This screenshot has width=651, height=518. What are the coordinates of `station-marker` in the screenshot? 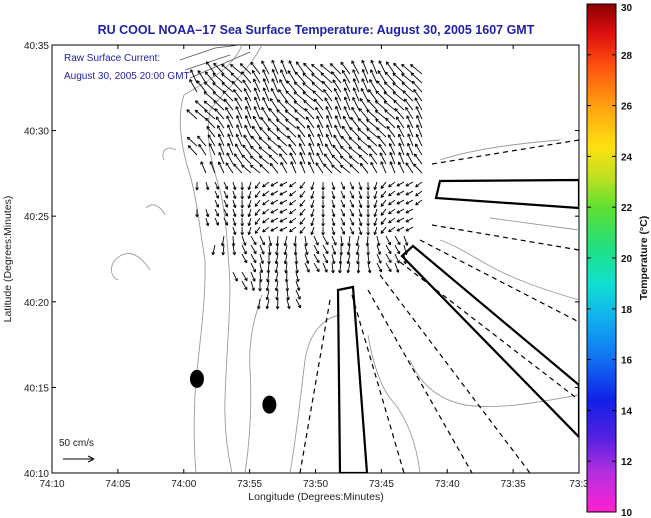 It's located at (196, 378).